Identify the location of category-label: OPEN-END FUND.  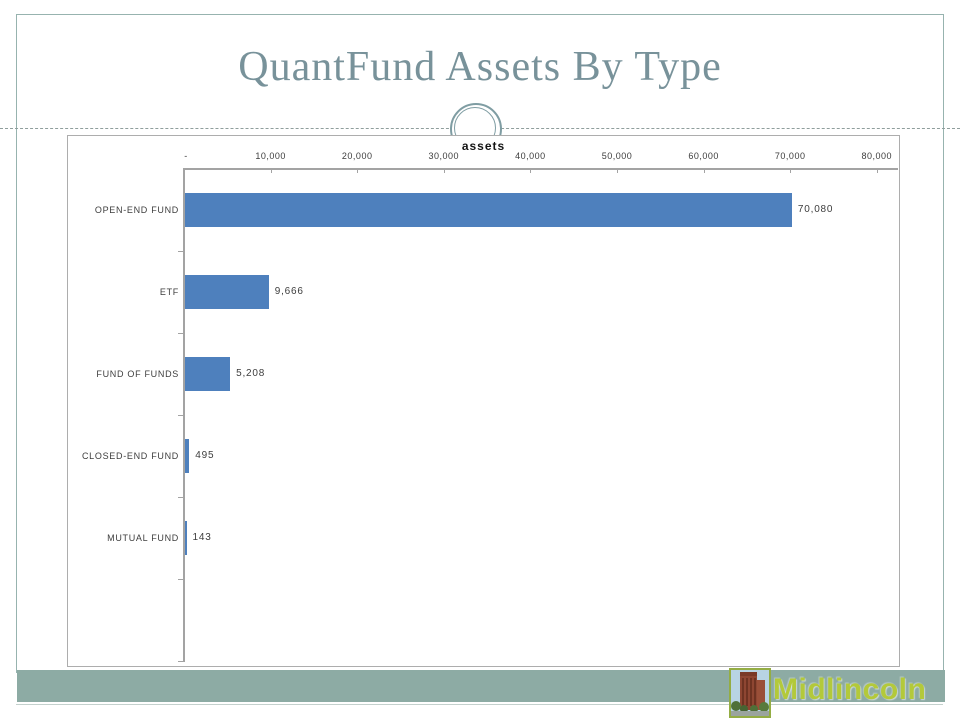
(136, 210).